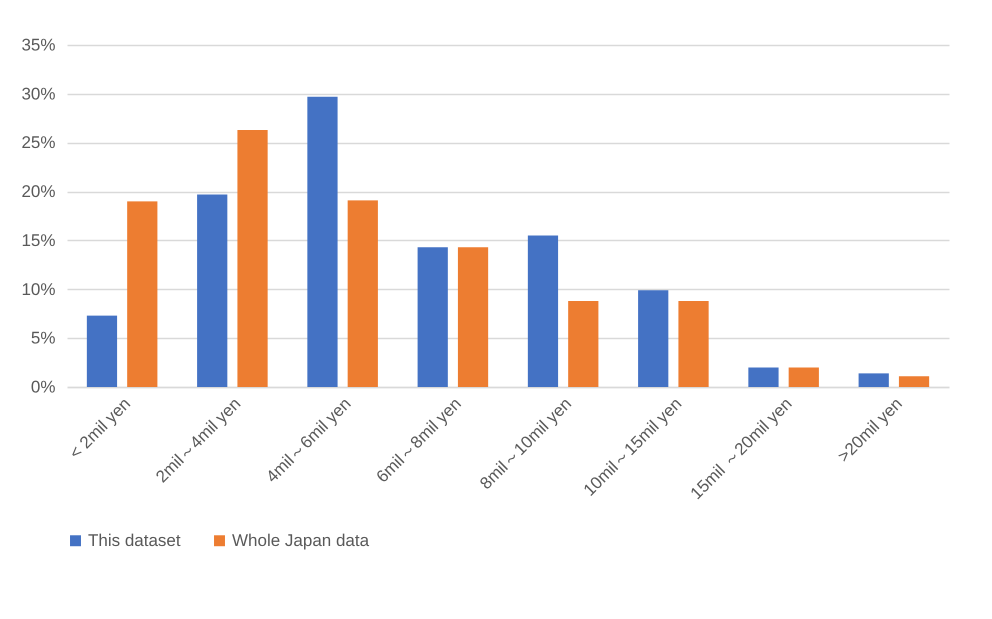 Image resolution: width=992 pixels, height=619 pixels. I want to click on y-tick-label: 35%, so click(38, 45).